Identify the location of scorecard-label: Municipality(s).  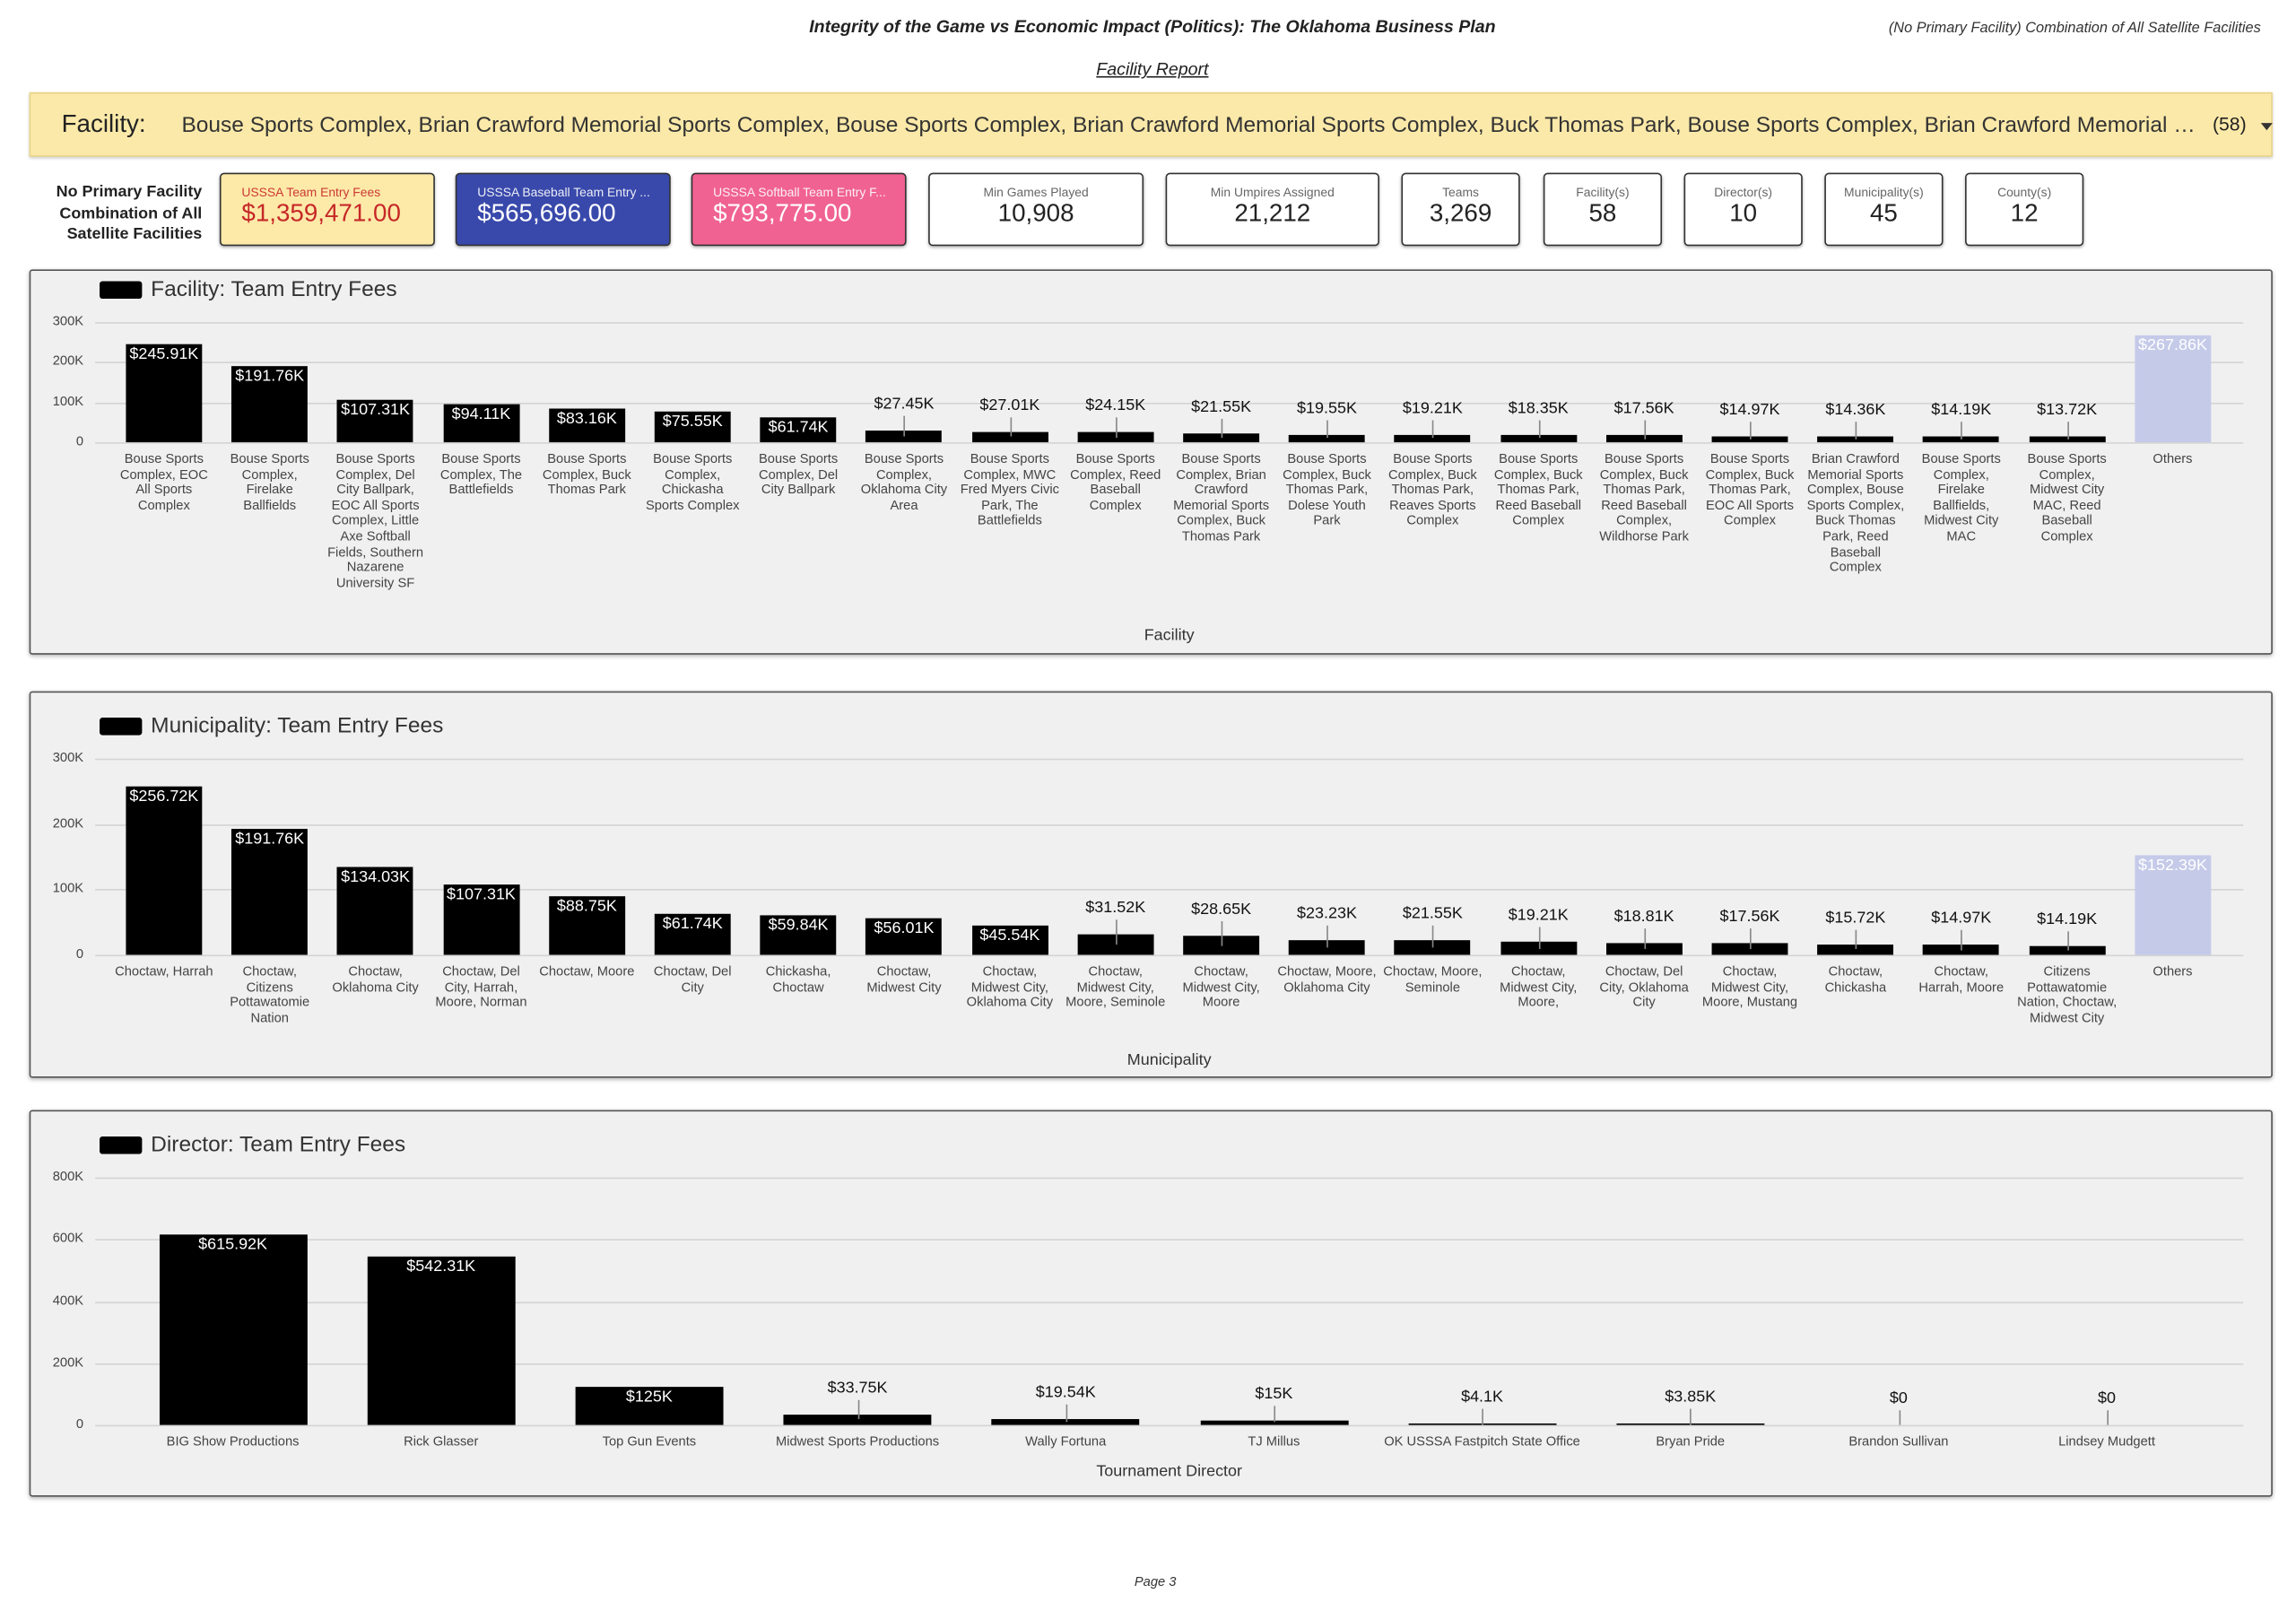
(1884, 192).